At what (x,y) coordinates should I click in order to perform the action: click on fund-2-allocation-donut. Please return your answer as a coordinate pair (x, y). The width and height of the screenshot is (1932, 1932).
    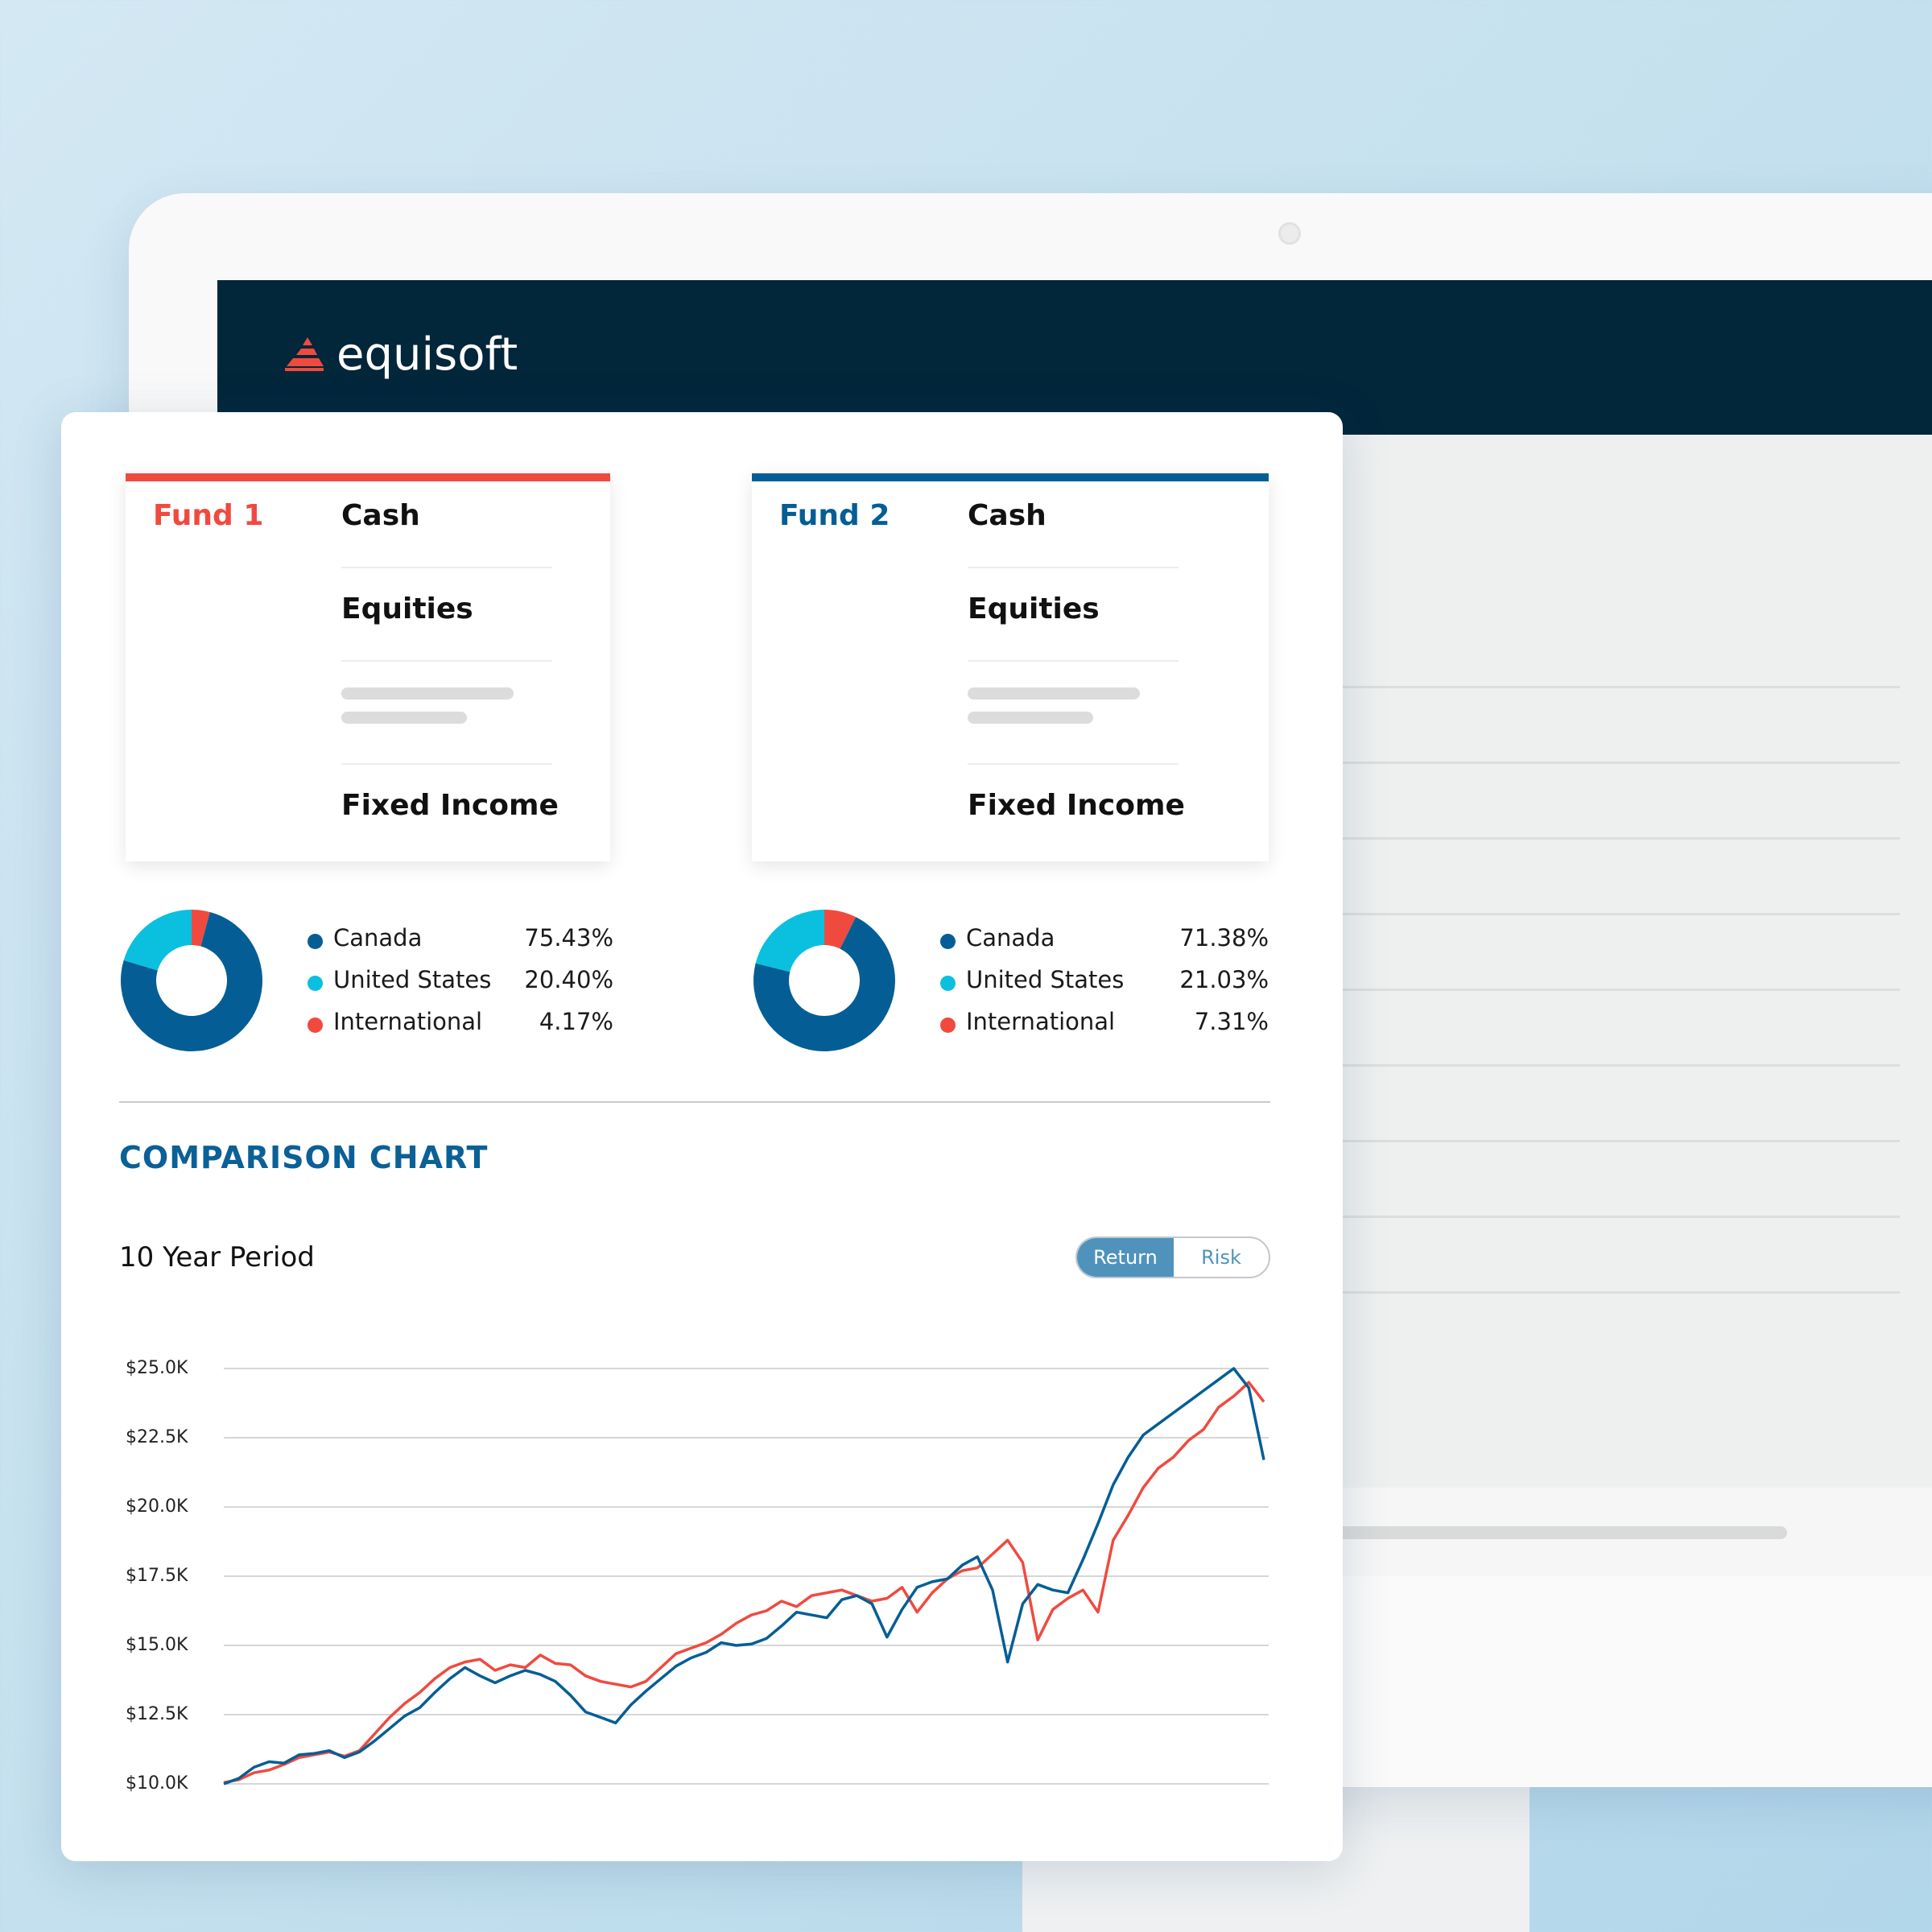
    Looking at the image, I should click on (824, 980).